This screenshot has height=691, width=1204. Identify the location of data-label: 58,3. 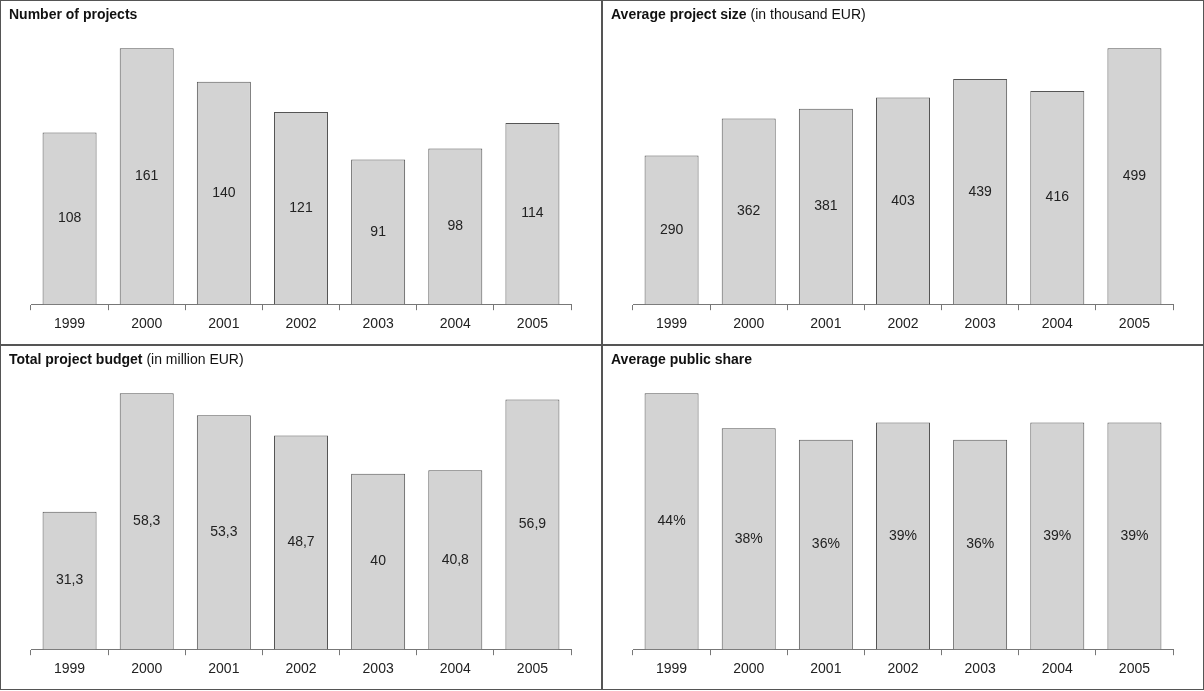
(147, 520).